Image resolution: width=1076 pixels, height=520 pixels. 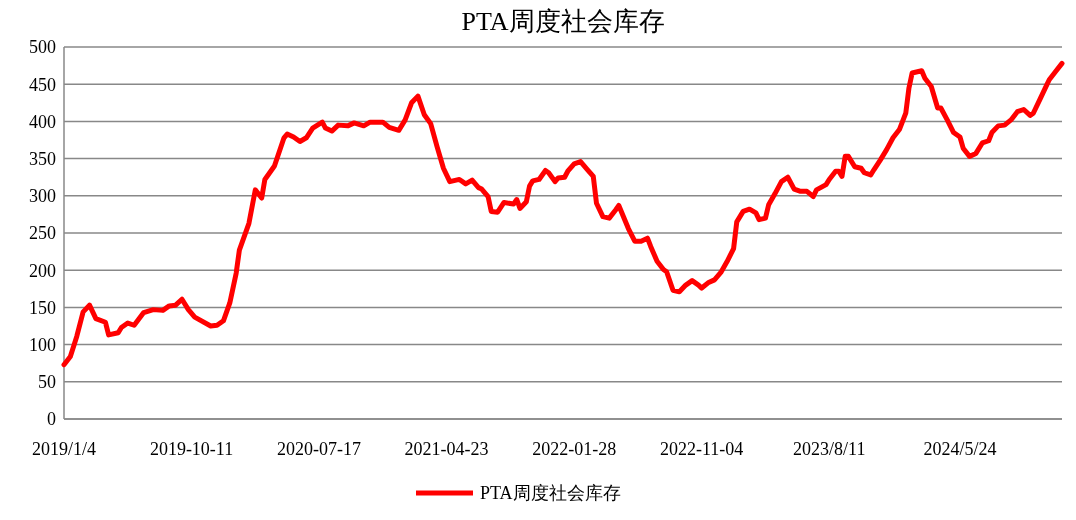 What do you see at coordinates (960, 449) in the screenshot?
I see `x-tick-label: 2024/5/24` at bounding box center [960, 449].